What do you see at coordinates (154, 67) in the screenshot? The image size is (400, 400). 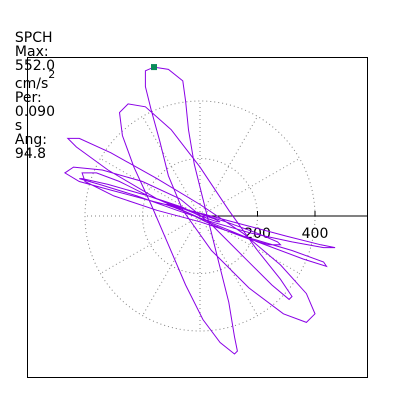 I see `end-marker` at bounding box center [154, 67].